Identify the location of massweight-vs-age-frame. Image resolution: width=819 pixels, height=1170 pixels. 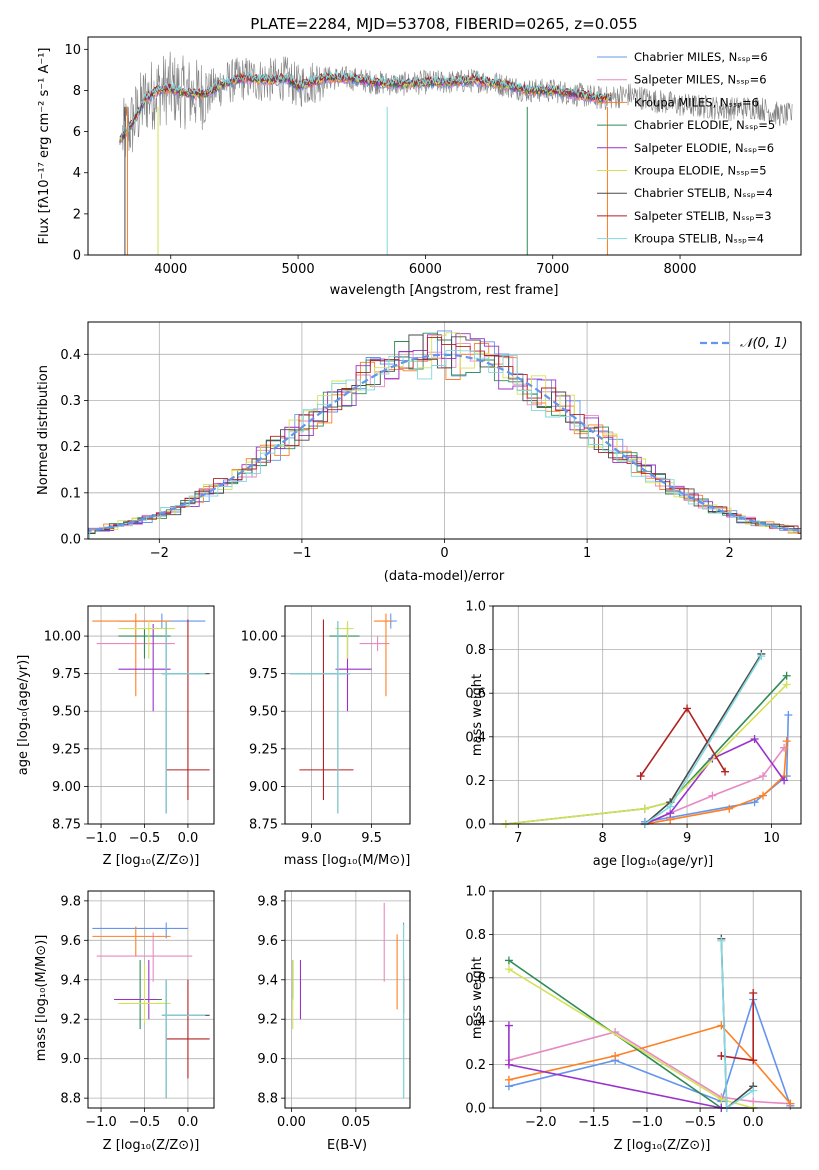
(647, 715).